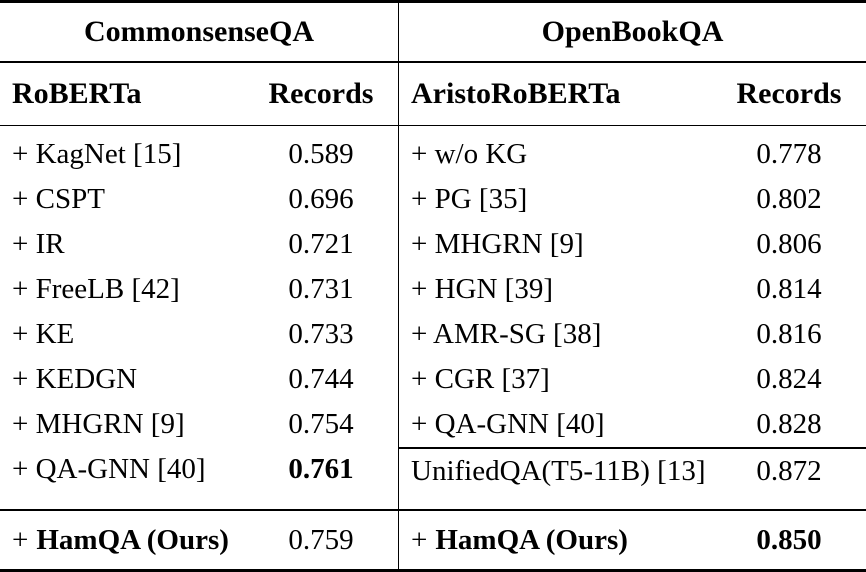  What do you see at coordinates (199, 379) in the screenshot?
I see `table-row: + KEDGN 0.744` at bounding box center [199, 379].